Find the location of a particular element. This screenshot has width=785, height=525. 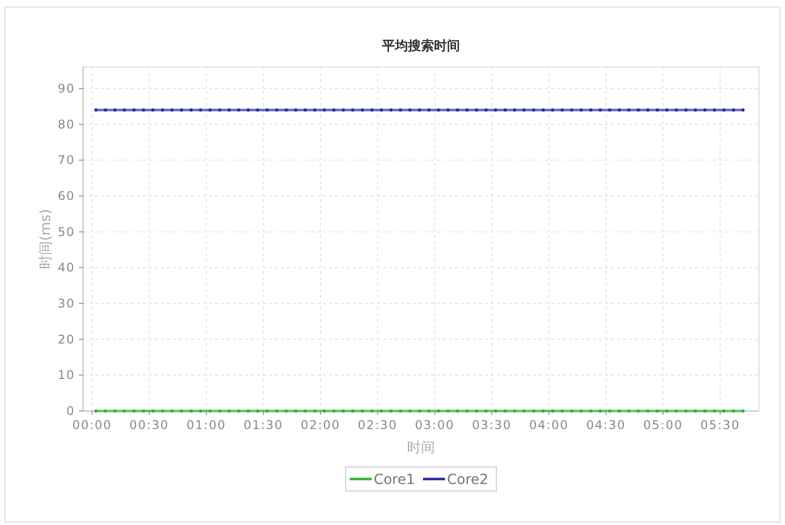

x-tick-label: 04:30 is located at coordinates (606, 425).